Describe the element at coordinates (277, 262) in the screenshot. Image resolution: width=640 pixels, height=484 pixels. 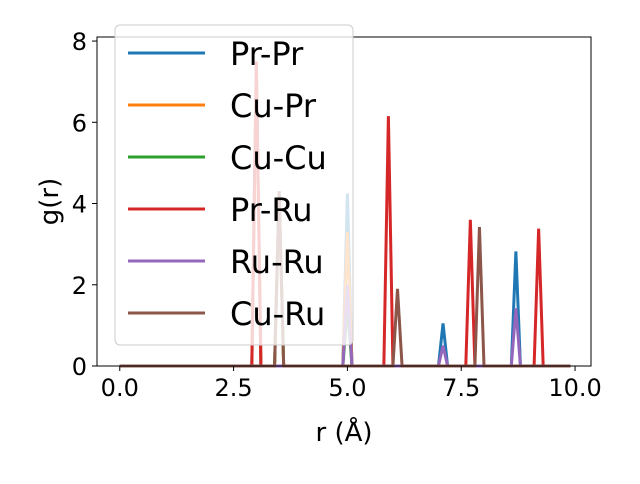
I see `legend-label-ru-ru: Ru-Ru` at that location.